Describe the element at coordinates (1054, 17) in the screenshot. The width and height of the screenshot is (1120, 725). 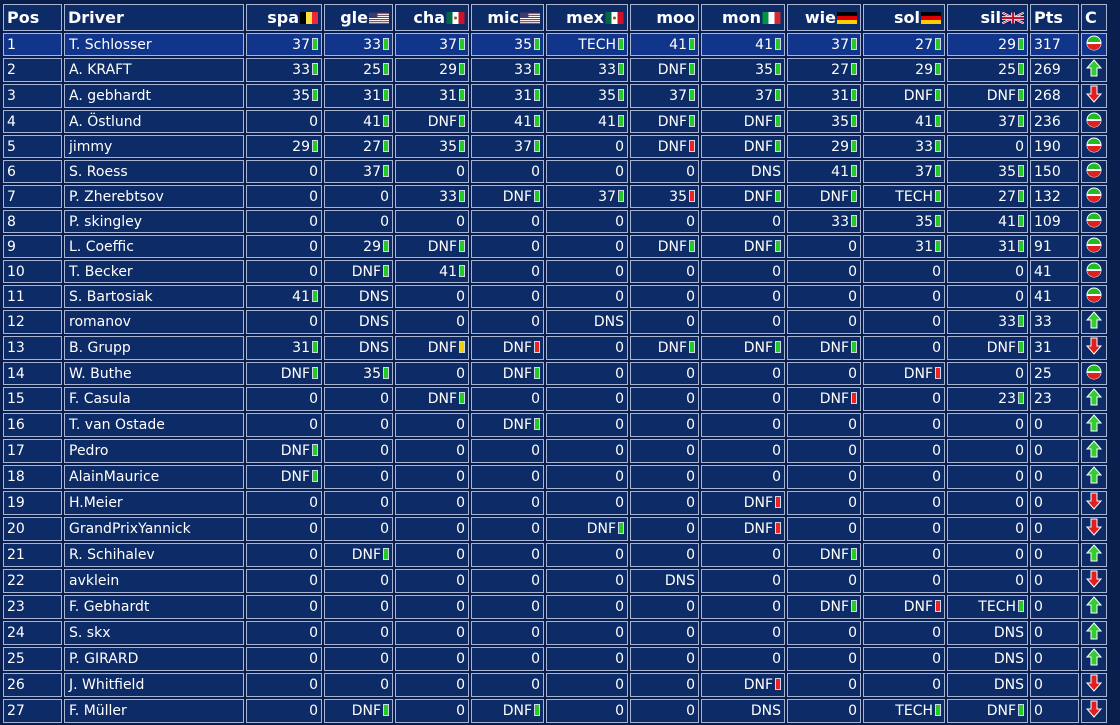
I see `header-pts: Pts` at that location.